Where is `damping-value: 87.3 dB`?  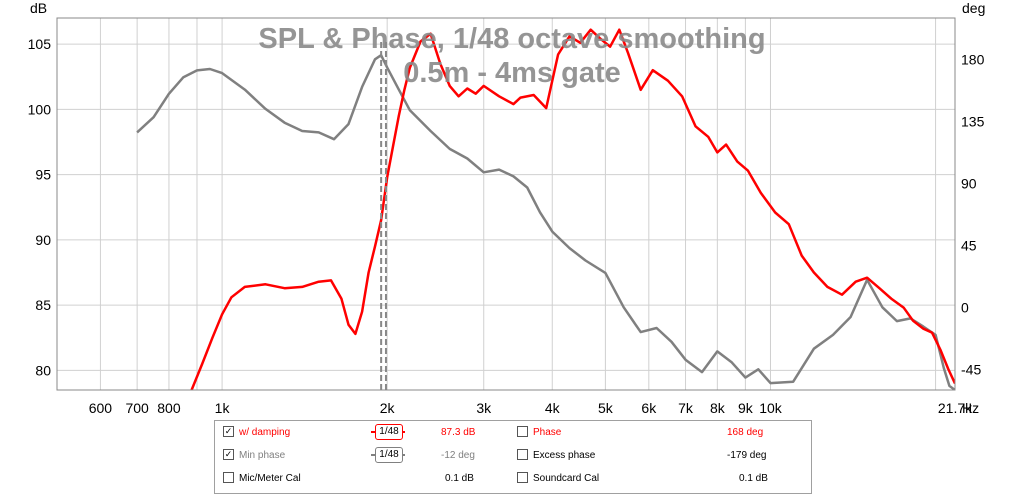 damping-value: 87.3 dB is located at coordinates (458, 432).